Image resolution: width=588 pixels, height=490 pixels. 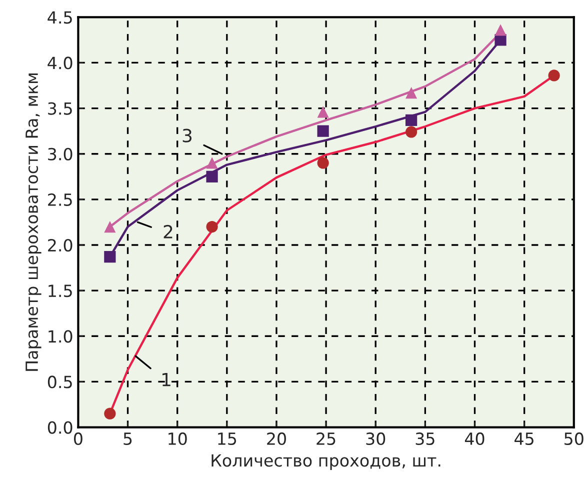 I want to click on y-tick-label: 0.0, so click(x=60, y=427).